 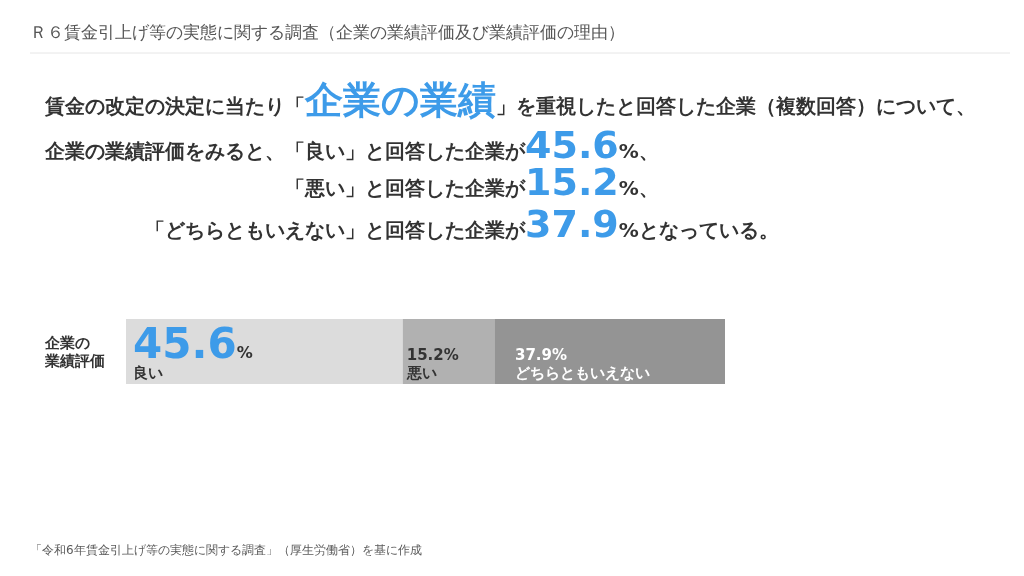 What do you see at coordinates (510, 100) in the screenshot?
I see `annotation: 賃金の改定の決定に当たり「企業の業績」を重視したと回答した企業（複数回答）について、` at bounding box center [510, 100].